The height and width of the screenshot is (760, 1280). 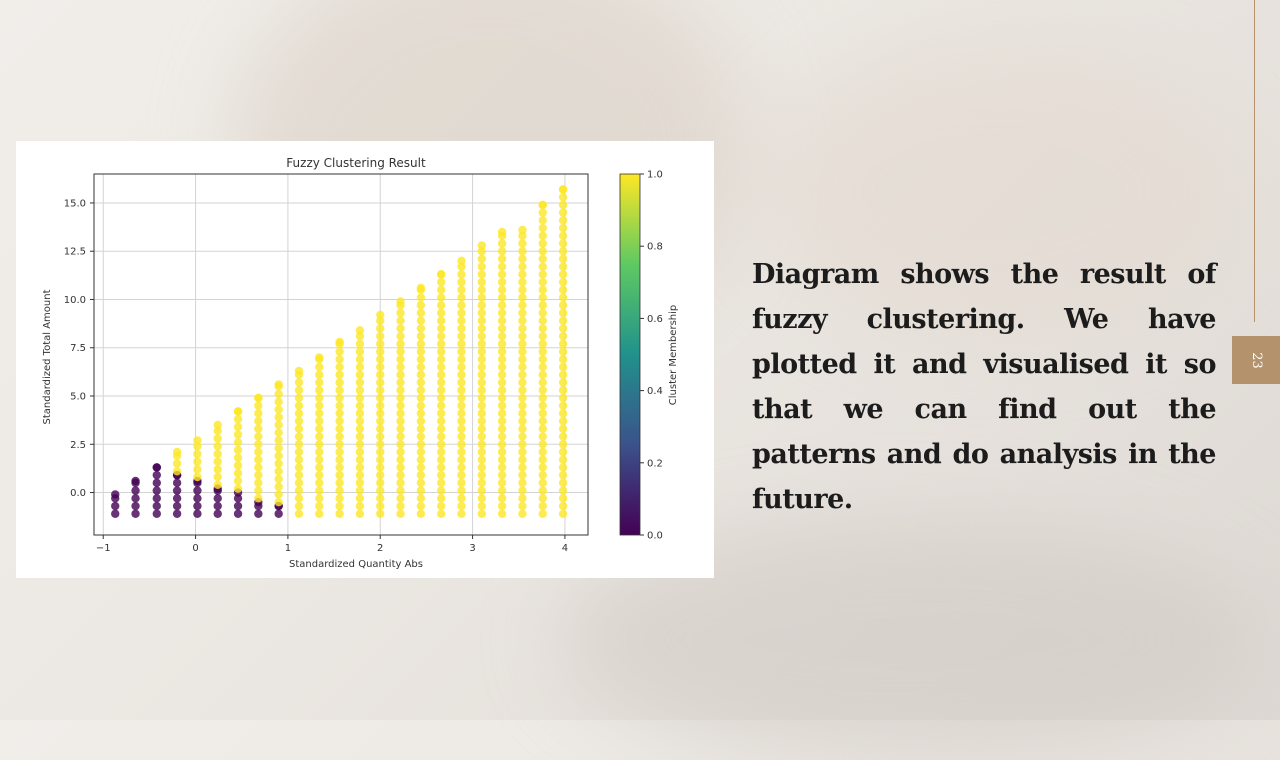 What do you see at coordinates (1000, 190) in the screenshot?
I see `background-blur-shape` at bounding box center [1000, 190].